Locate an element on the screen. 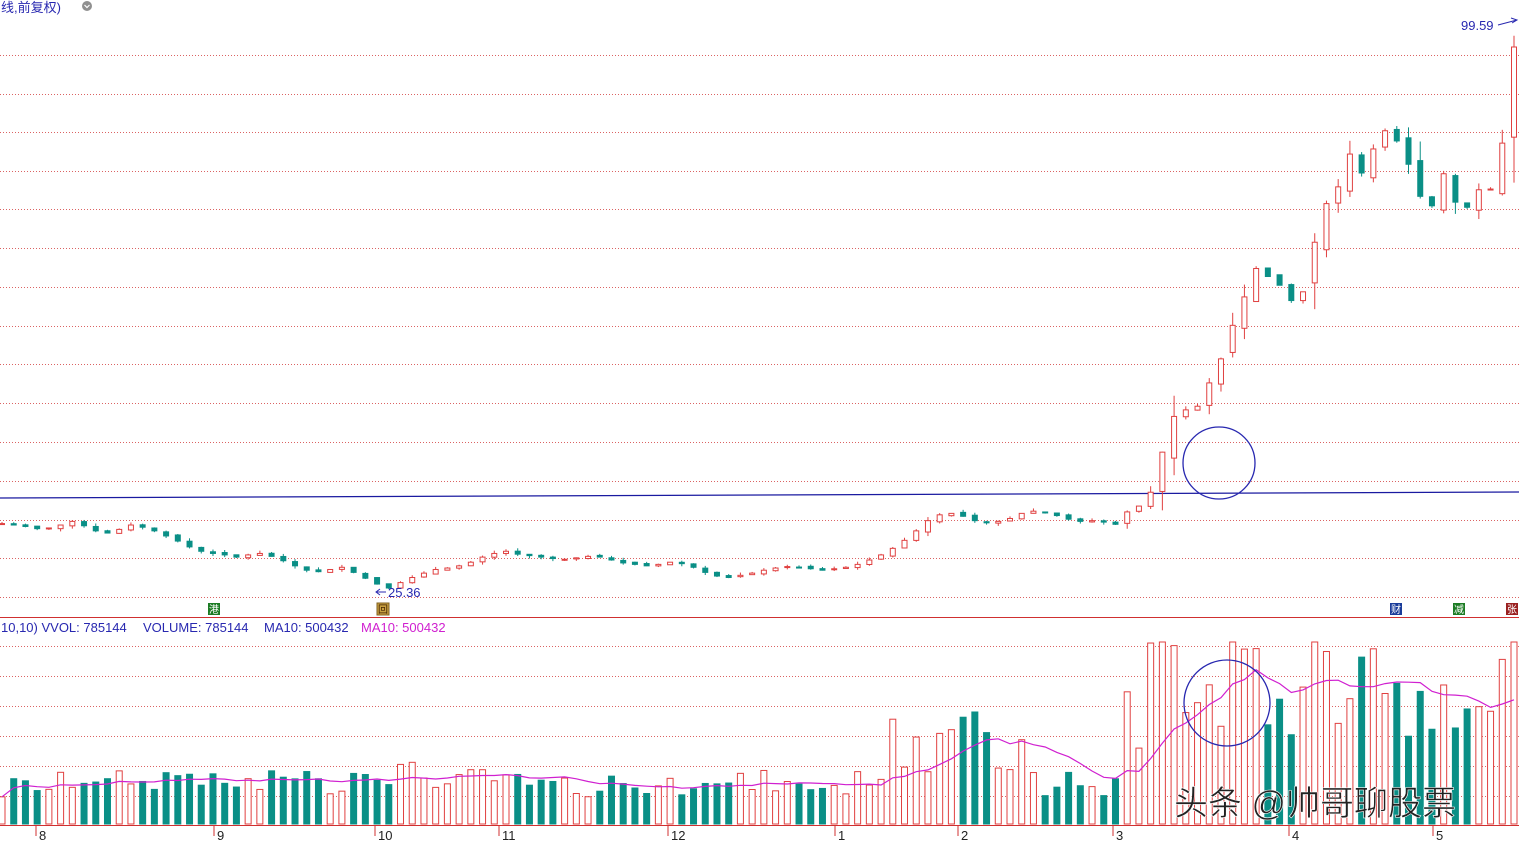  x-tick-label: 11 is located at coordinates (509, 835).